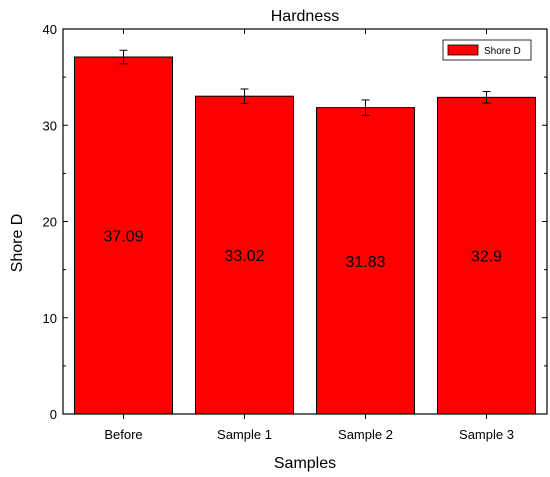 The image size is (550, 477). I want to click on legend: Shore D, so click(487, 50).